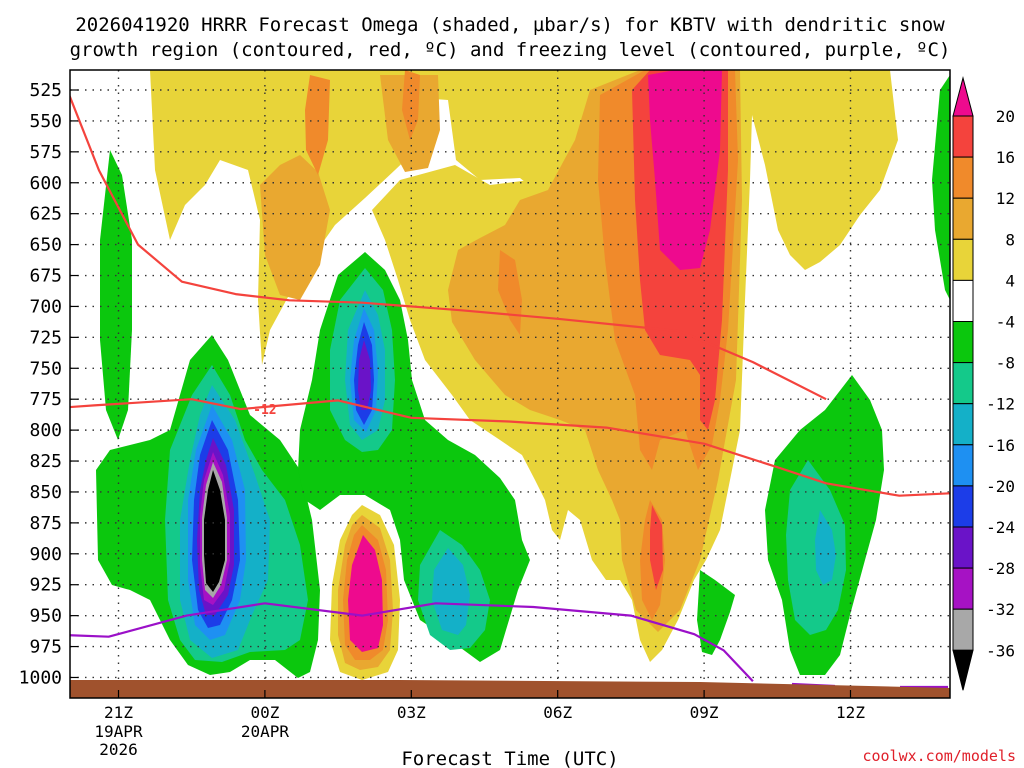  I want to click on x-tick-date-21Z: 19APR, so click(118, 731).